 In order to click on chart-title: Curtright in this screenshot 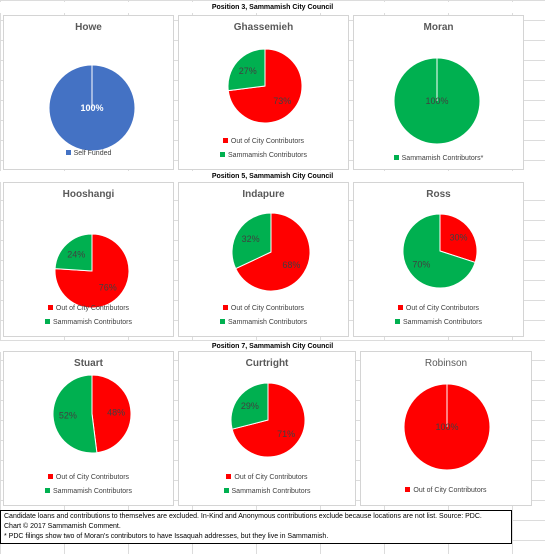, I will do `click(267, 363)`.